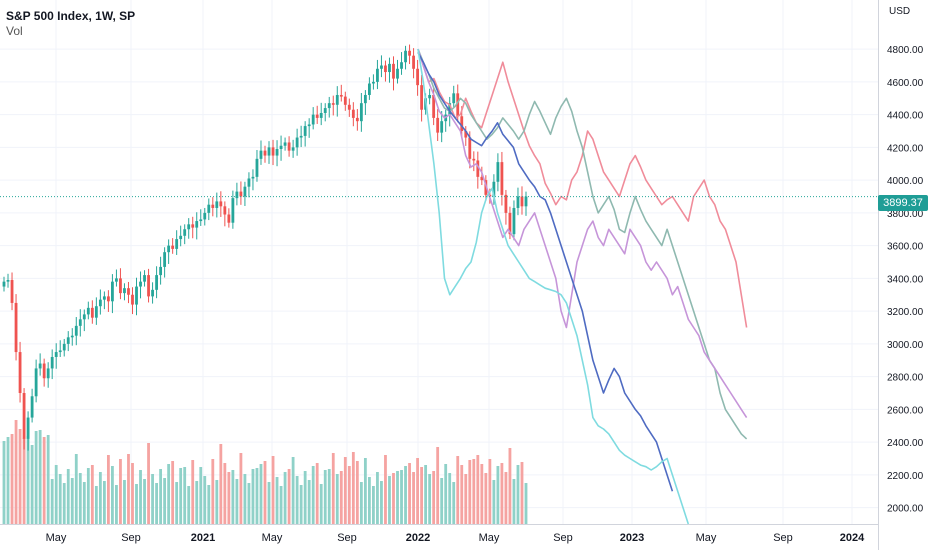 The image size is (932, 550). Describe the element at coordinates (905, 181) in the screenshot. I see `y-tick-label: 4000.00` at that location.